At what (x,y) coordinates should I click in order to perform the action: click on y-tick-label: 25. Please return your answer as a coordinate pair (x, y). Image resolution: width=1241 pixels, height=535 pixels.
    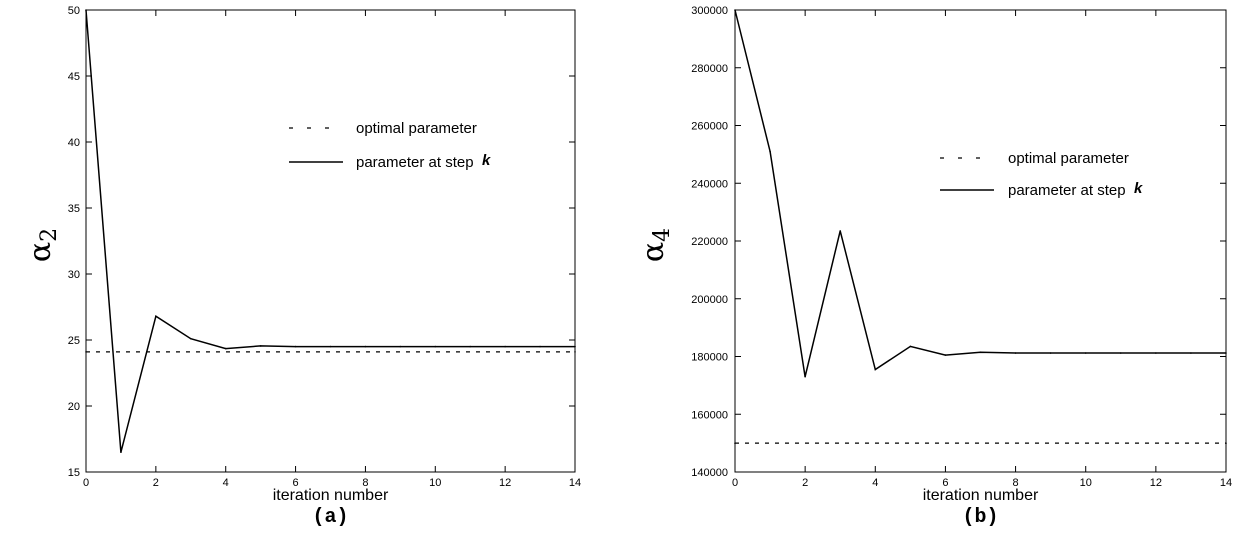
    Looking at the image, I should click on (74, 341).